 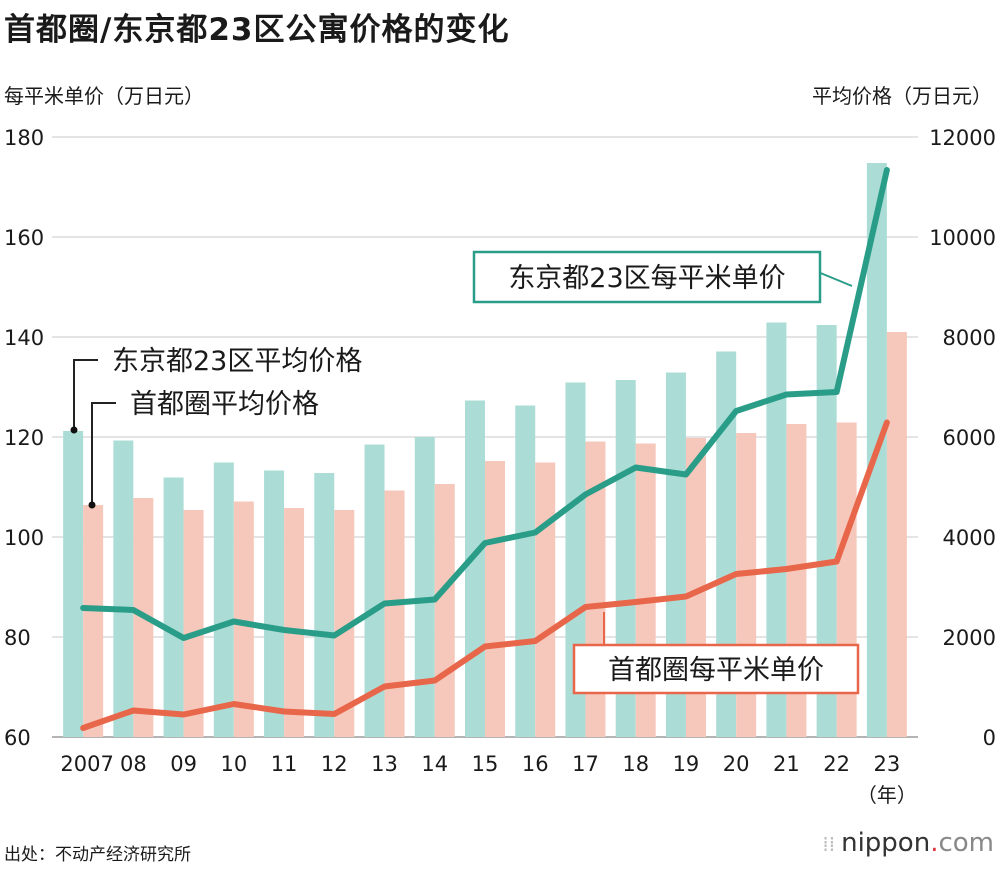 What do you see at coordinates (24, 238) in the screenshot?
I see `left-tick-label: 160` at bounding box center [24, 238].